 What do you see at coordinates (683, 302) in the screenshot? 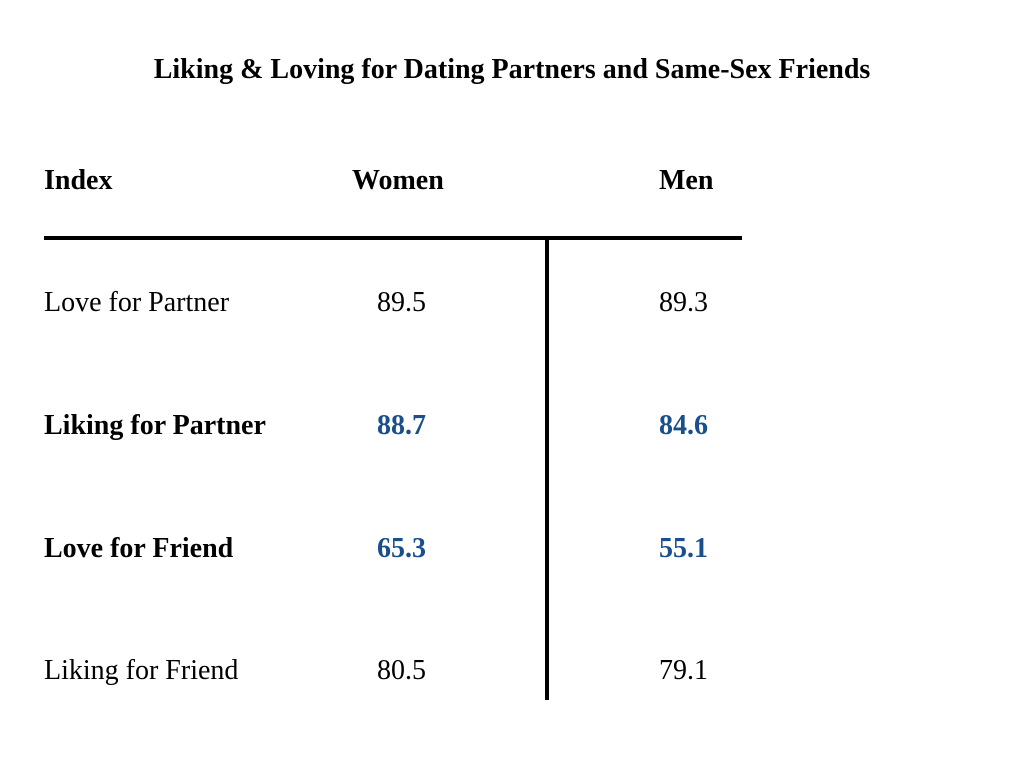
I see `cell-value: 89.3` at bounding box center [683, 302].